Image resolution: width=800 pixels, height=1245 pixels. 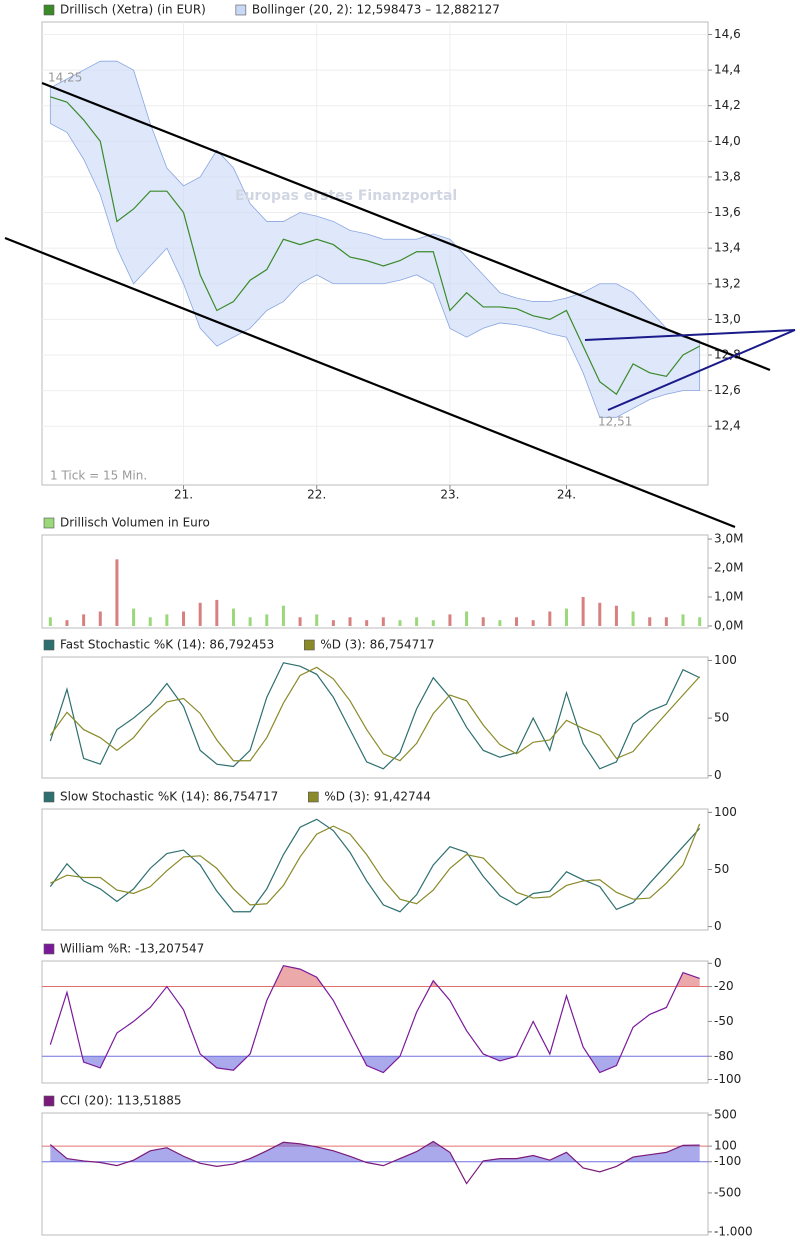 What do you see at coordinates (346, 196) in the screenshot?
I see `annotation: Europas erstes Finanzportal` at bounding box center [346, 196].